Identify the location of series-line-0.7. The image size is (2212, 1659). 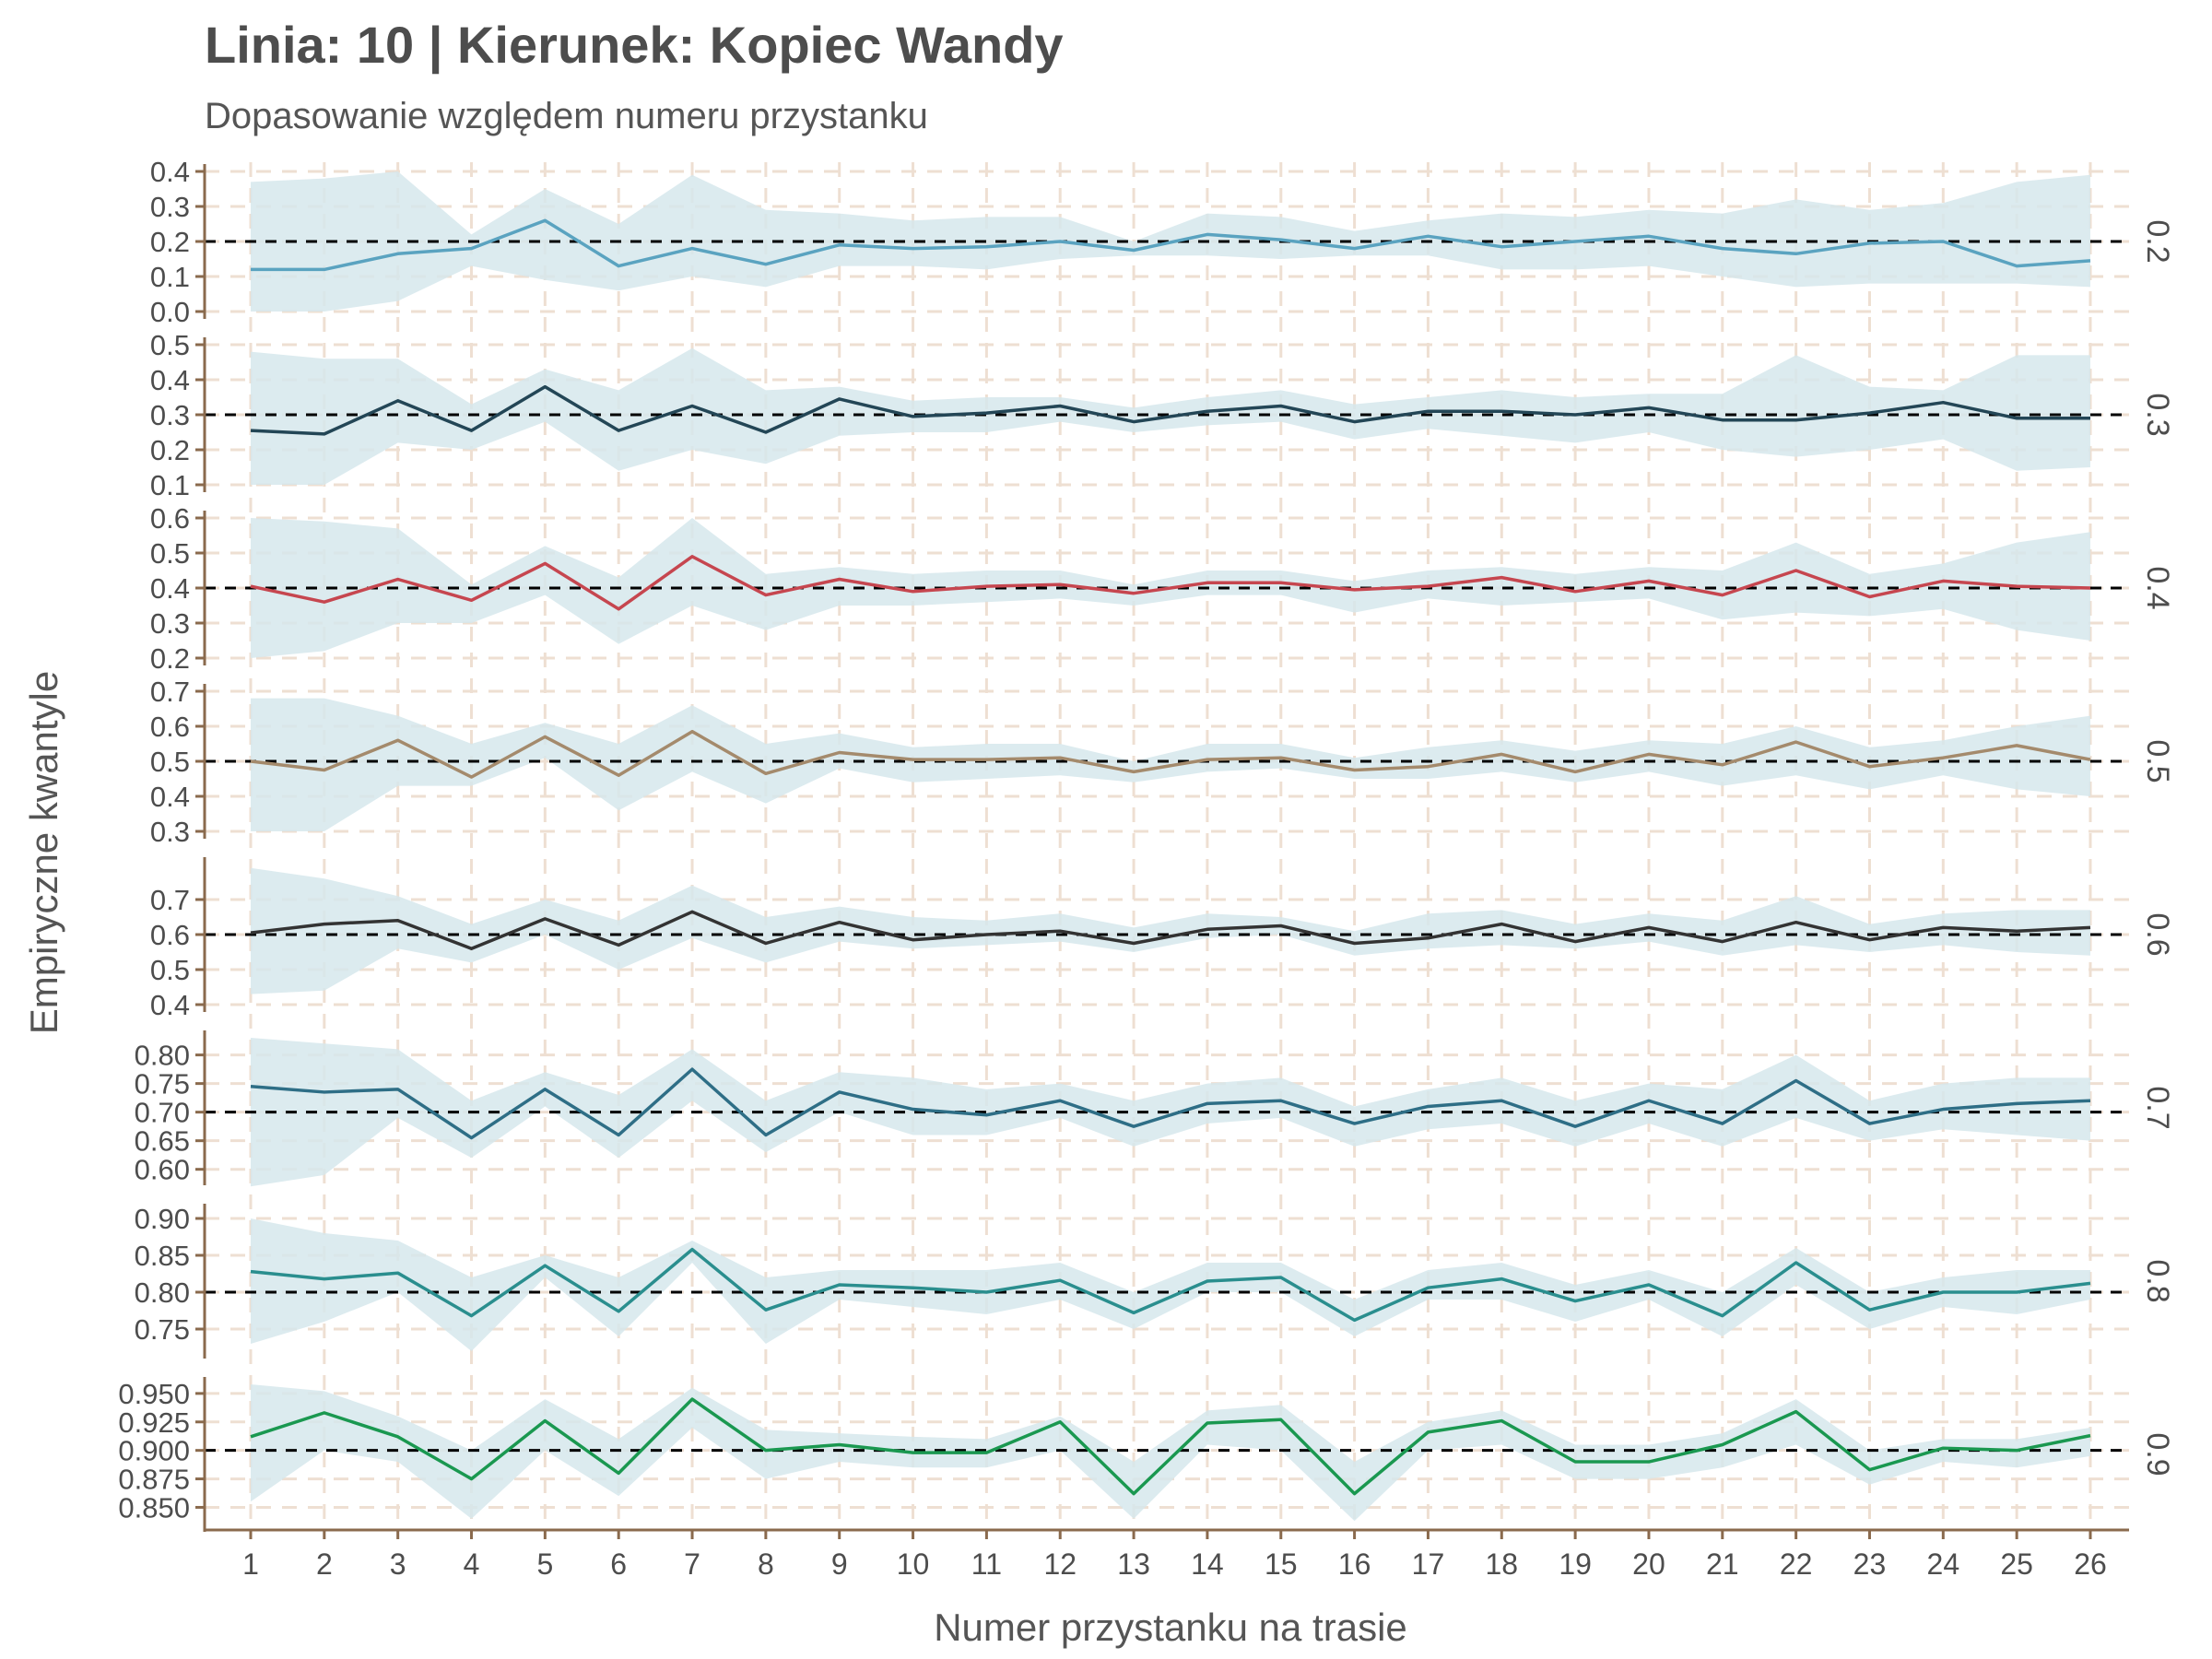
(1170, 1103).